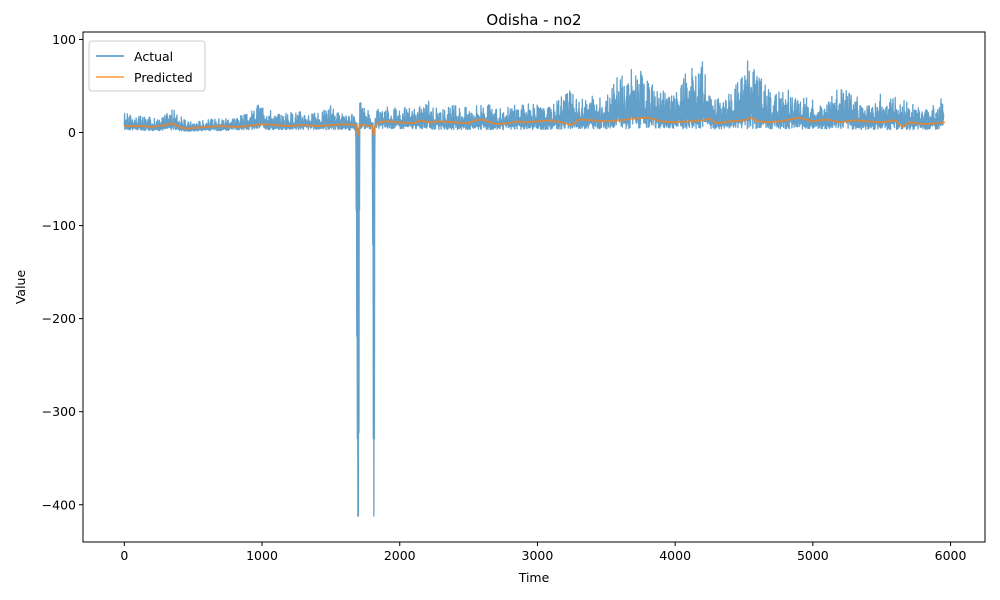 The height and width of the screenshot is (600, 1000). I want to click on x-tick-label: 3000, so click(538, 555).